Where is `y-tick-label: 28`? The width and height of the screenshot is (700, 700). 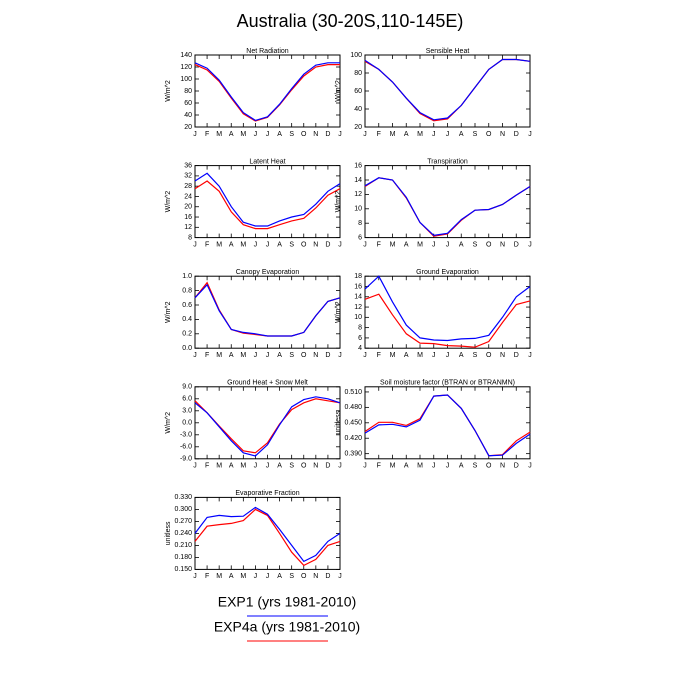
y-tick-label: 28 is located at coordinates (188, 186).